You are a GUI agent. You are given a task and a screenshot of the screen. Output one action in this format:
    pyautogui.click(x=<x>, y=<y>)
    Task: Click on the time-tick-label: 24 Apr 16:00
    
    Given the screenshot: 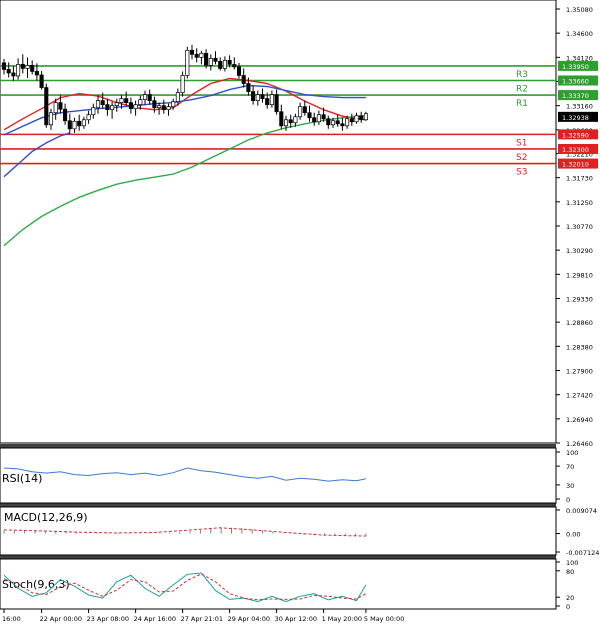 What is the action you would take?
    pyautogui.click(x=155, y=619)
    